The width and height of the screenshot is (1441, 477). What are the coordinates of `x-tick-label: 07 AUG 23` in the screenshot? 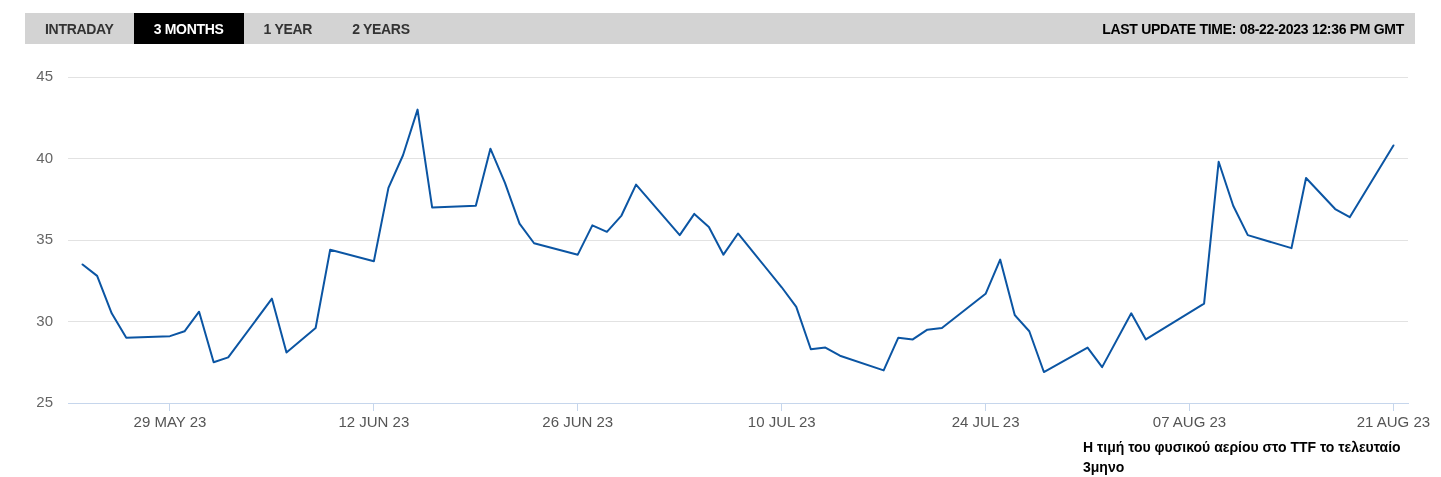 It's located at (1189, 422).